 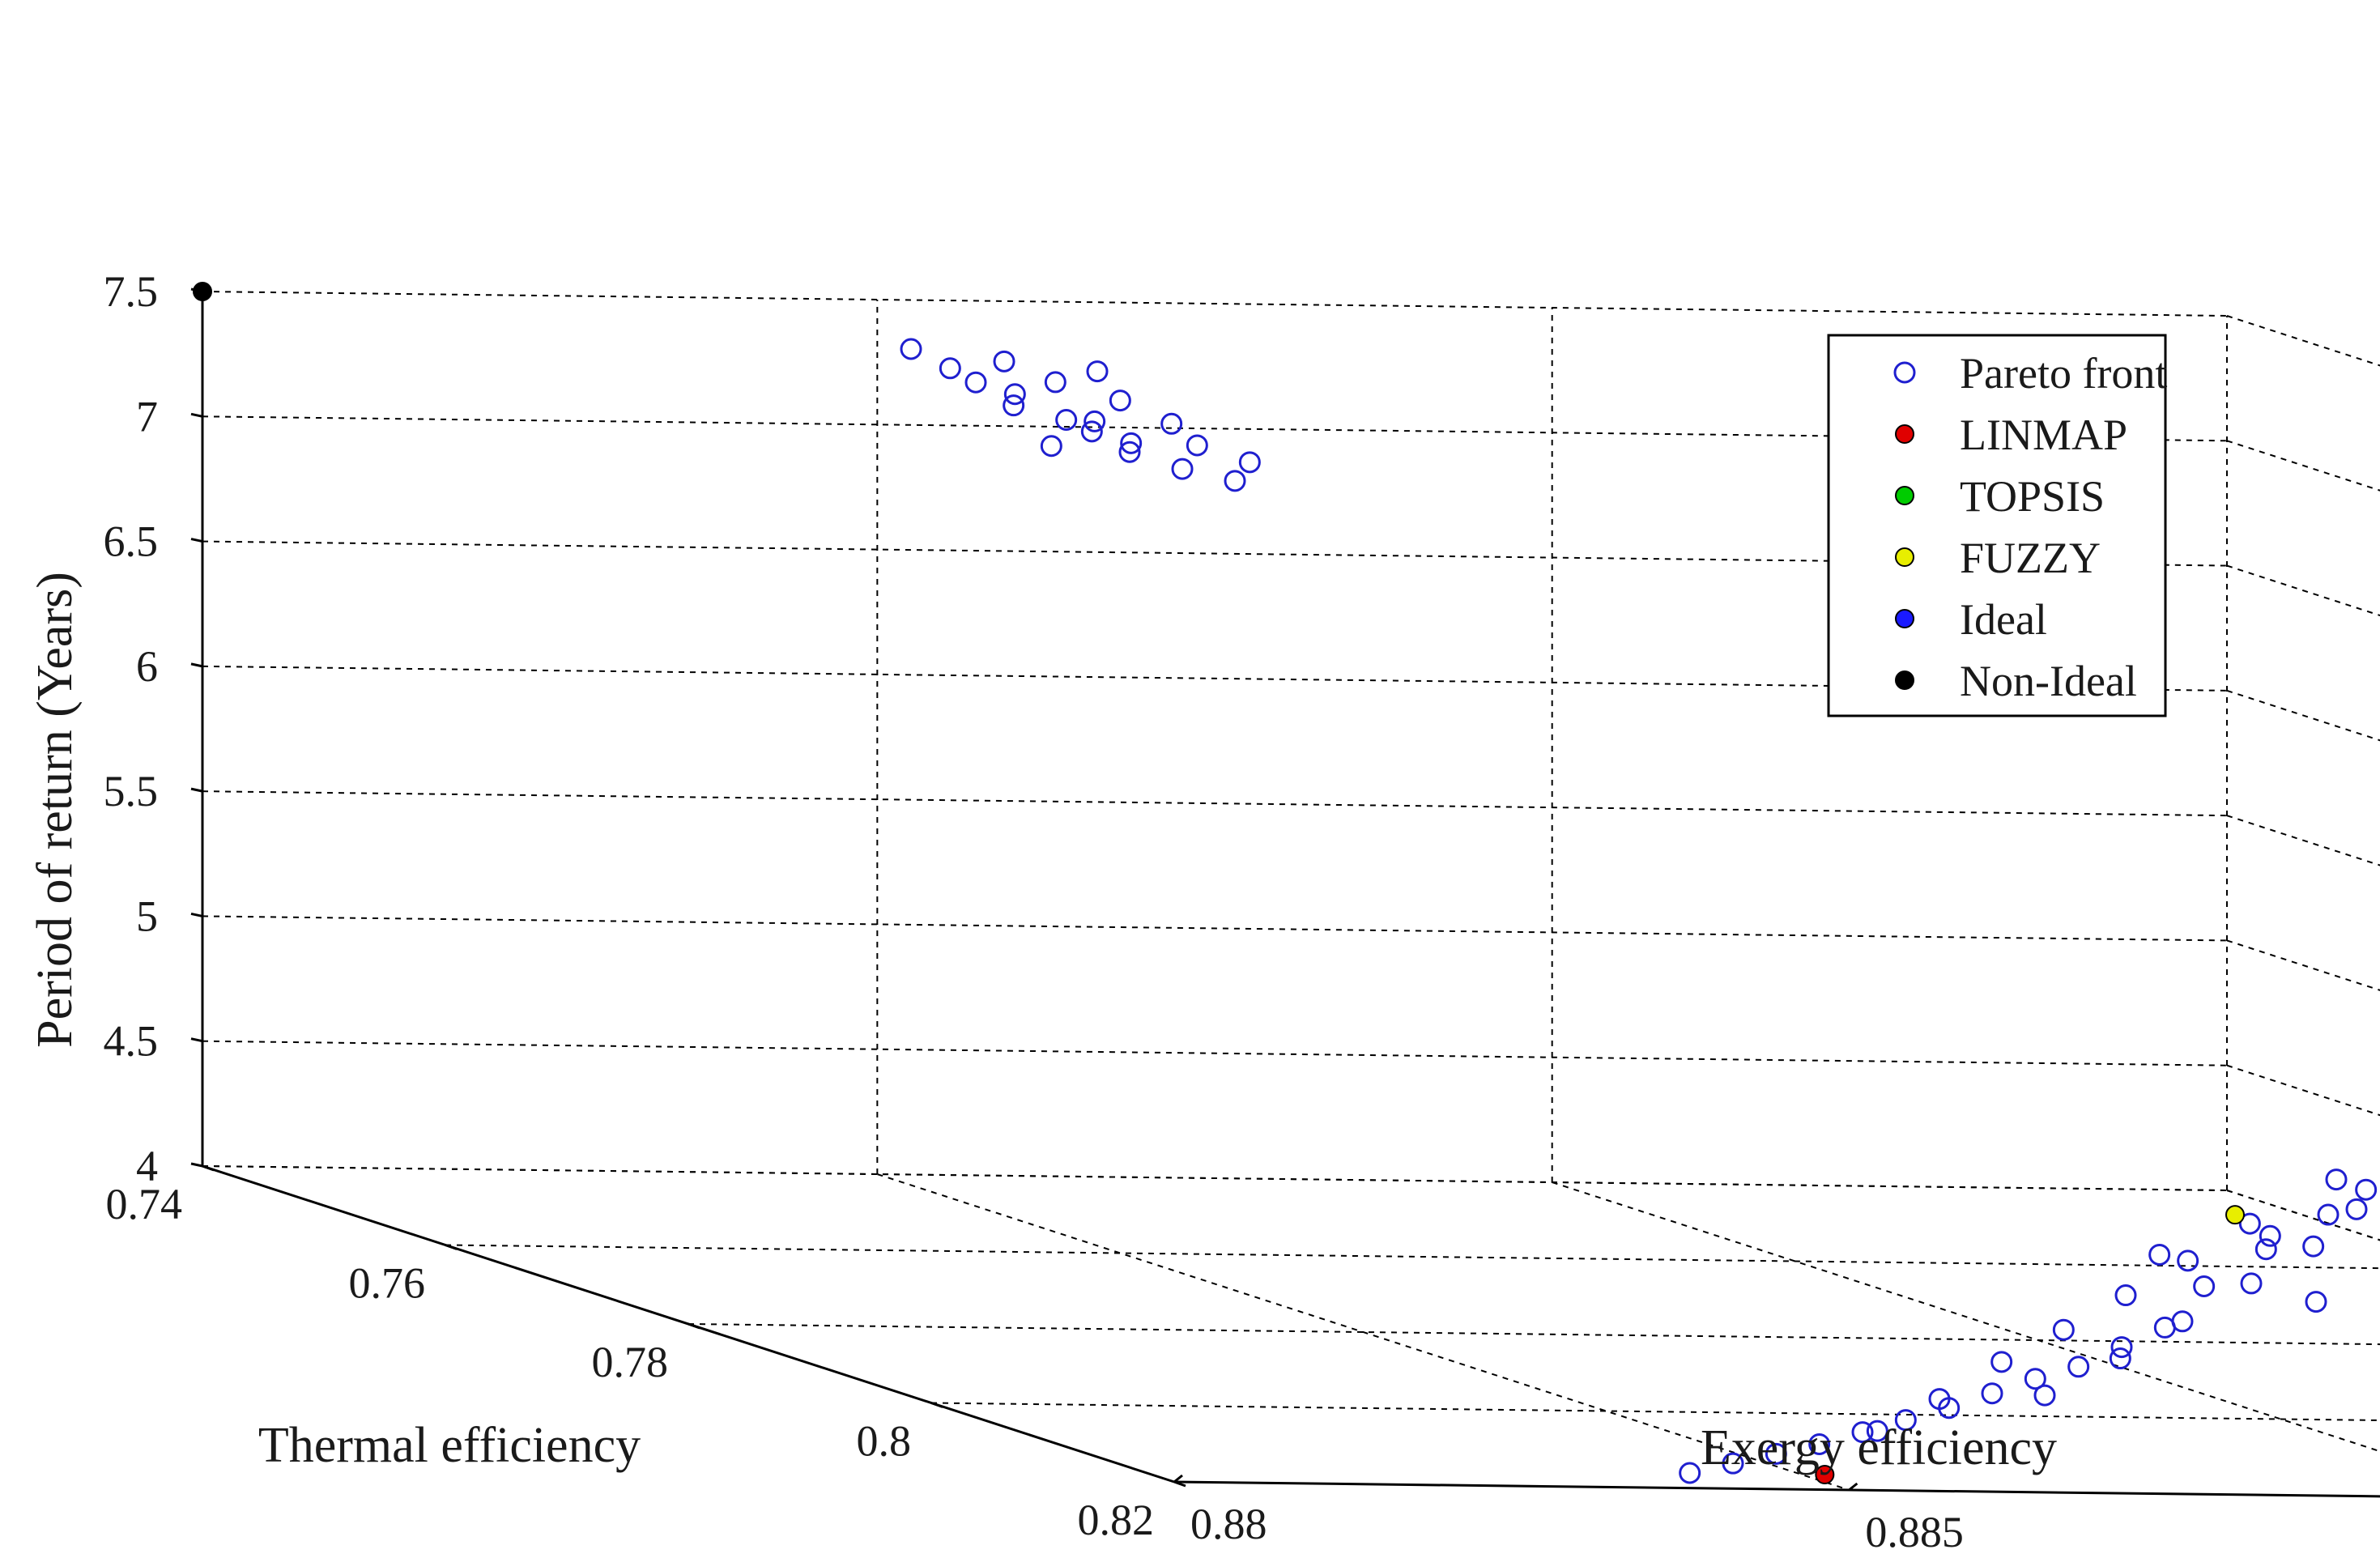 What do you see at coordinates (147, 416) in the screenshot?
I see `z-tick-label: 7` at bounding box center [147, 416].